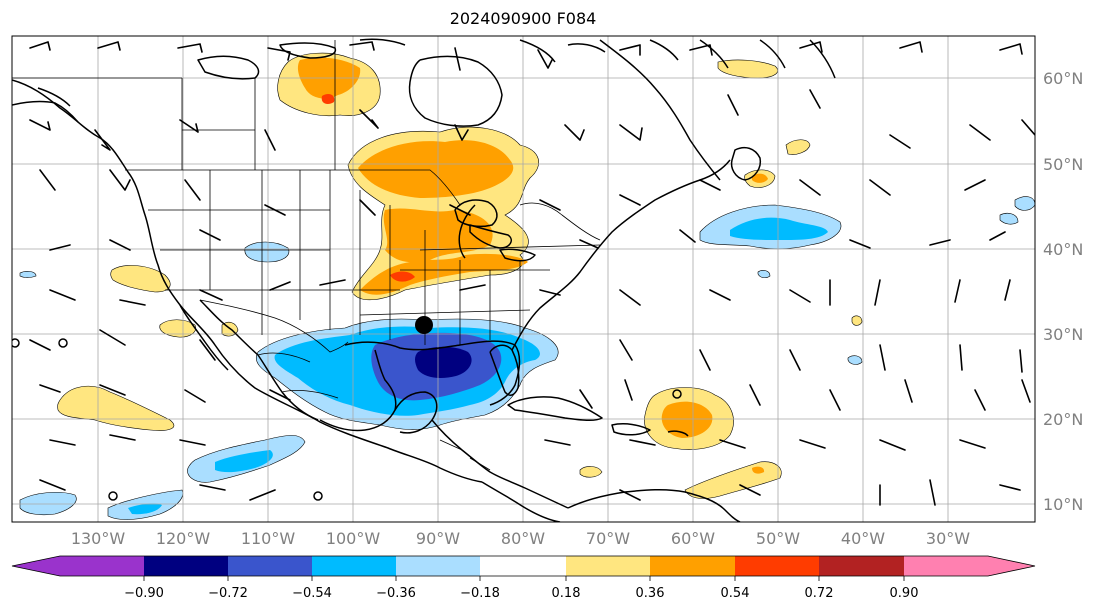 This screenshot has width=1105, height=615. Describe the element at coordinates (424, 325) in the screenshot. I see `storm-center-dot` at that location.